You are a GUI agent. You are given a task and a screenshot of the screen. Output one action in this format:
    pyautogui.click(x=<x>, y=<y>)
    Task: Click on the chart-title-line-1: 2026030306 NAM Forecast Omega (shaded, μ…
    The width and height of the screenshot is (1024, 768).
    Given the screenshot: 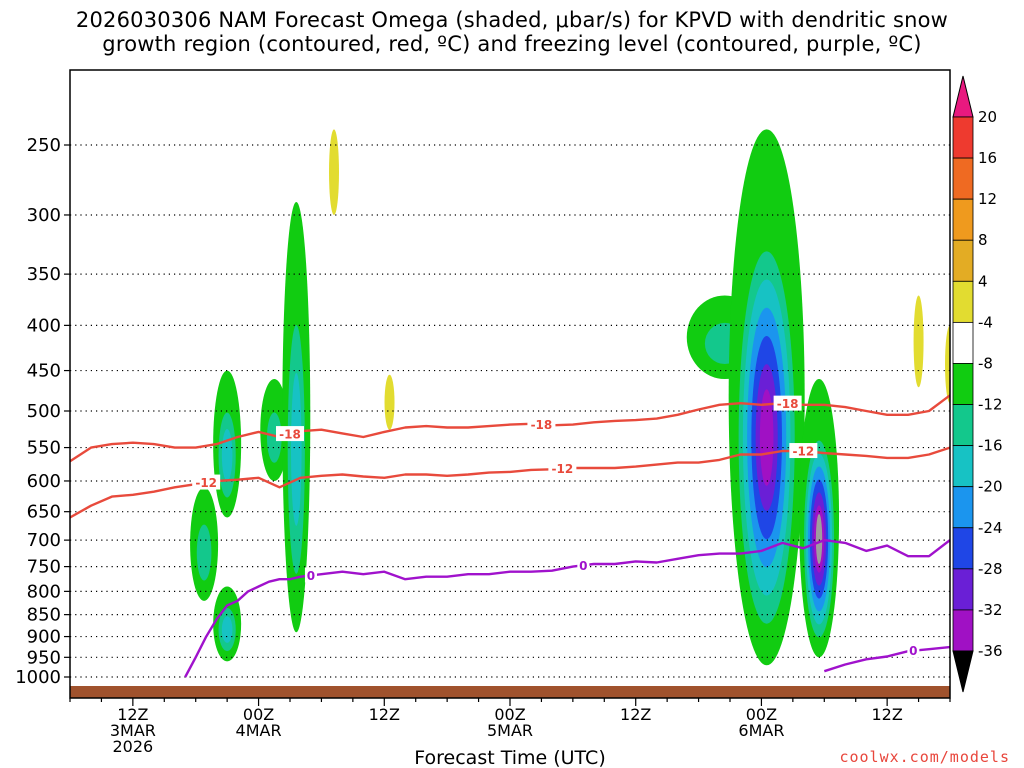 What is the action you would take?
    pyautogui.click(x=512, y=20)
    